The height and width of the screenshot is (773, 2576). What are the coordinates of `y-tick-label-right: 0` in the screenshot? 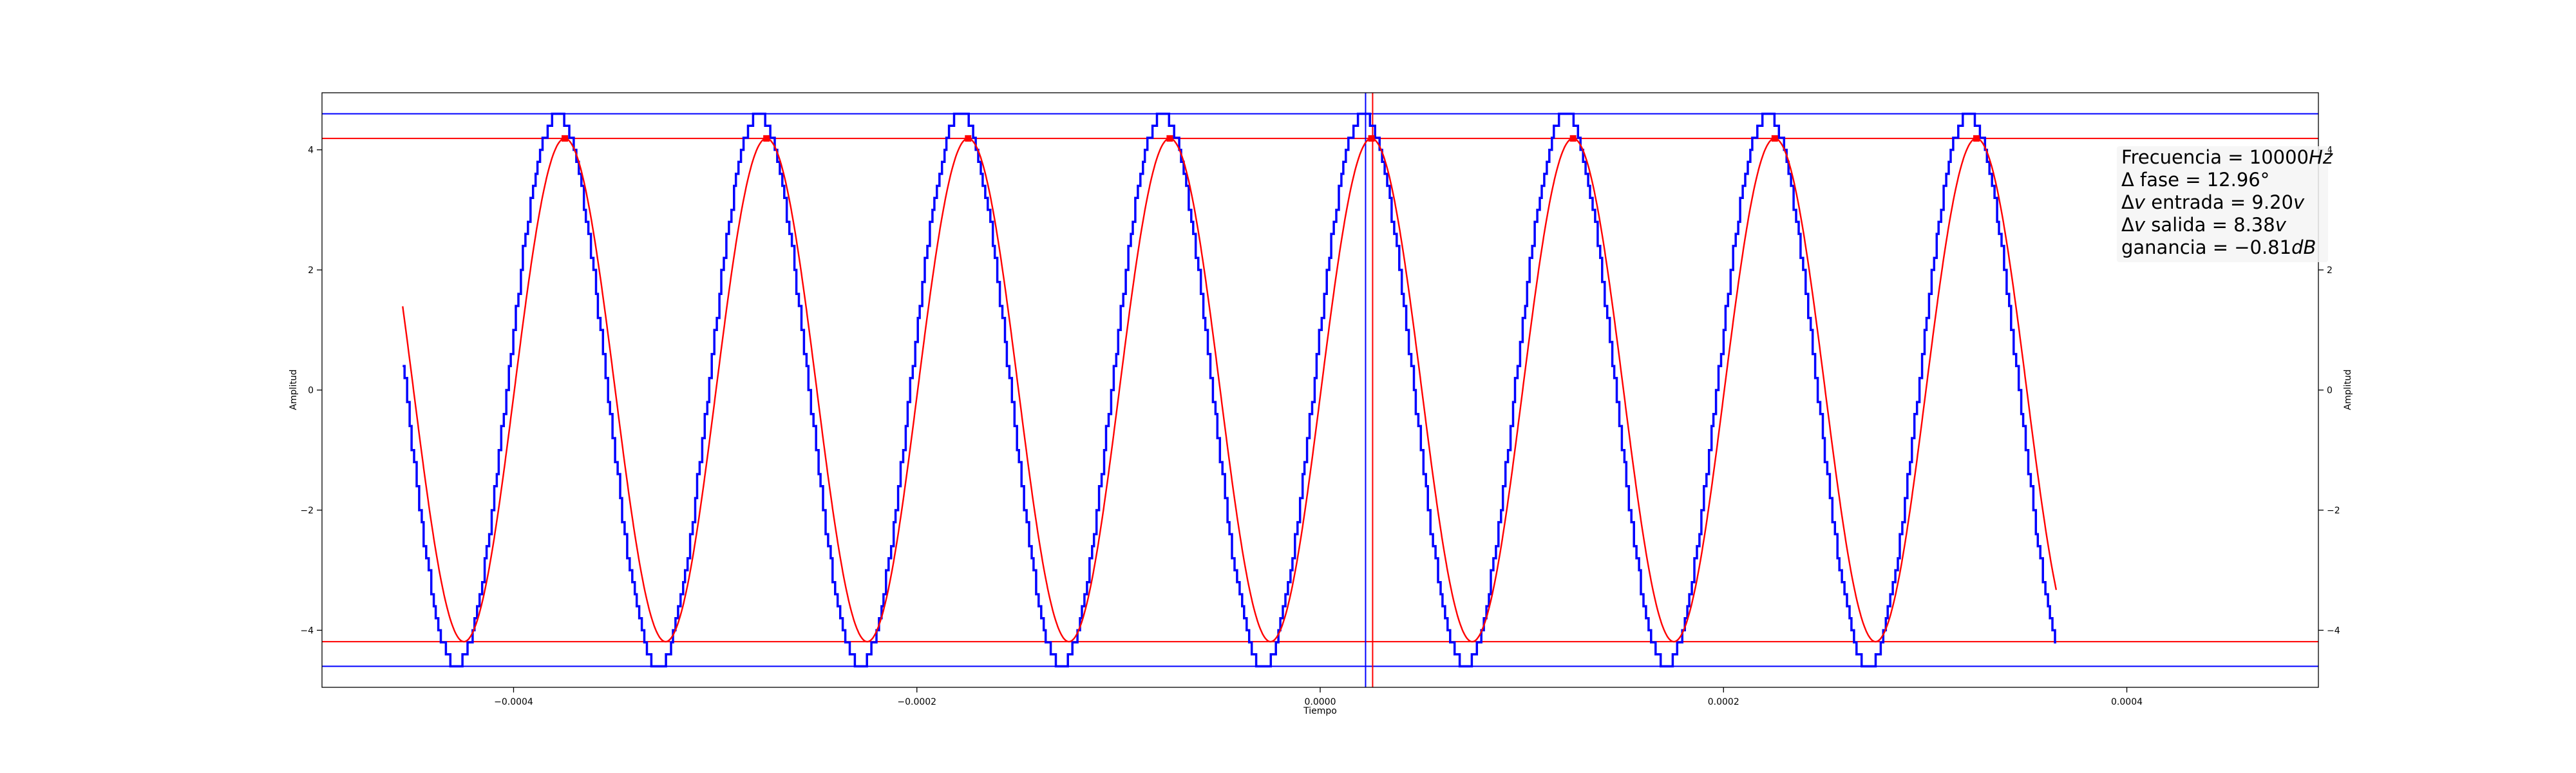 It's located at (2330, 391).